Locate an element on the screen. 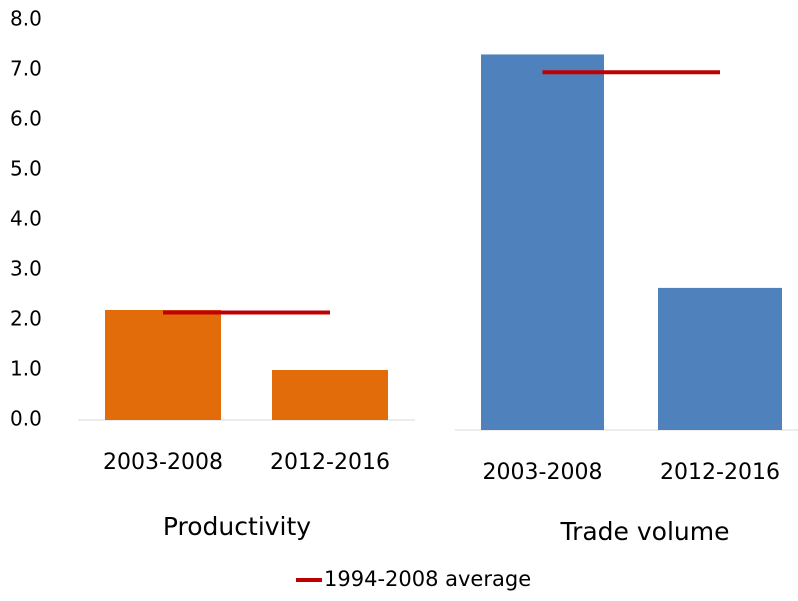  y-tick-label: 5.0 is located at coordinates (26, 169).